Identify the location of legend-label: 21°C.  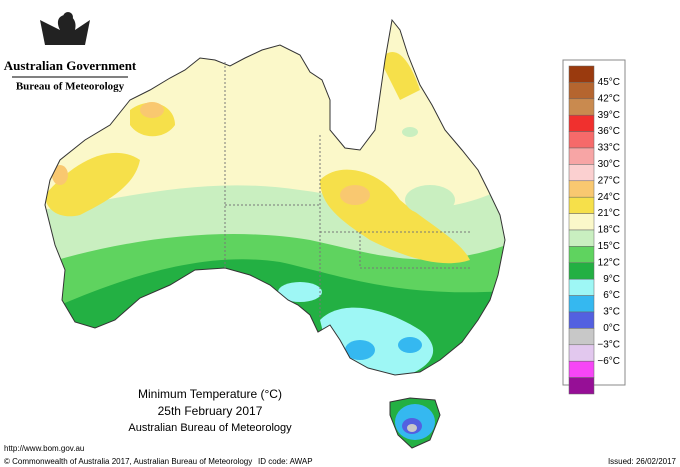
(609, 213).